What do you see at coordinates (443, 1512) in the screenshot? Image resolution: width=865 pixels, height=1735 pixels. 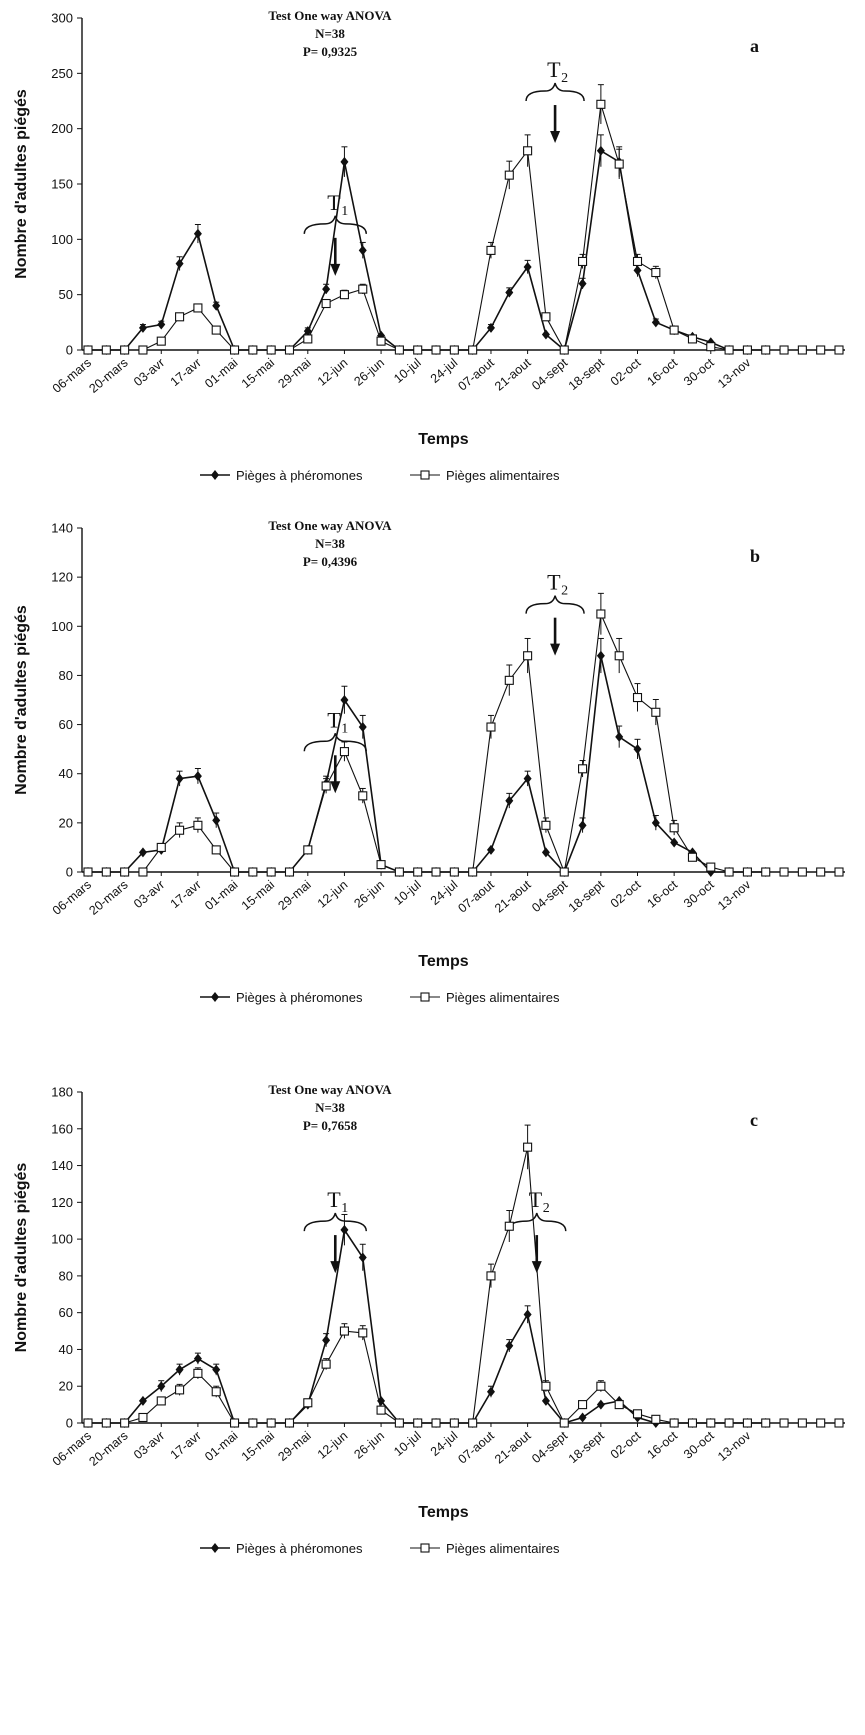 I see `x-axis-title: Temps` at bounding box center [443, 1512].